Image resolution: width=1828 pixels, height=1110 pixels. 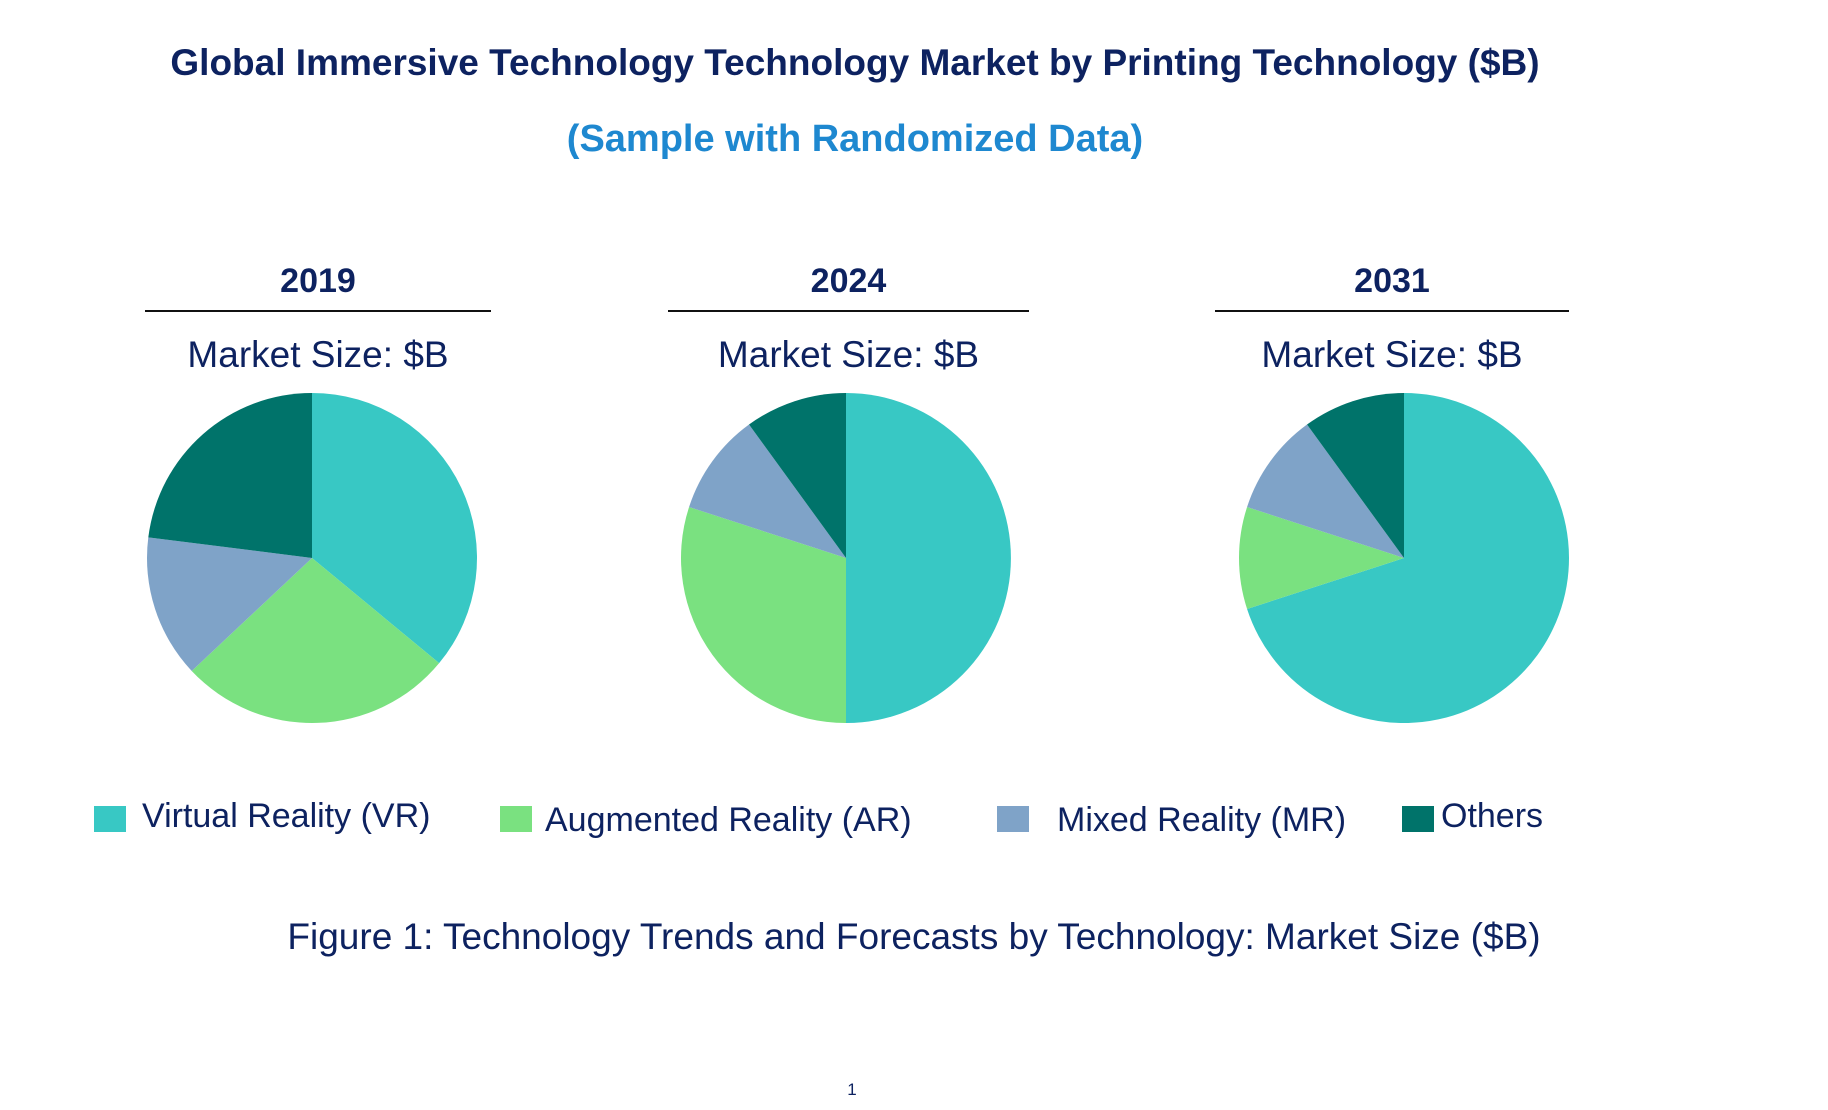 What do you see at coordinates (1492, 816) in the screenshot?
I see `legend-label-others: Others` at bounding box center [1492, 816].